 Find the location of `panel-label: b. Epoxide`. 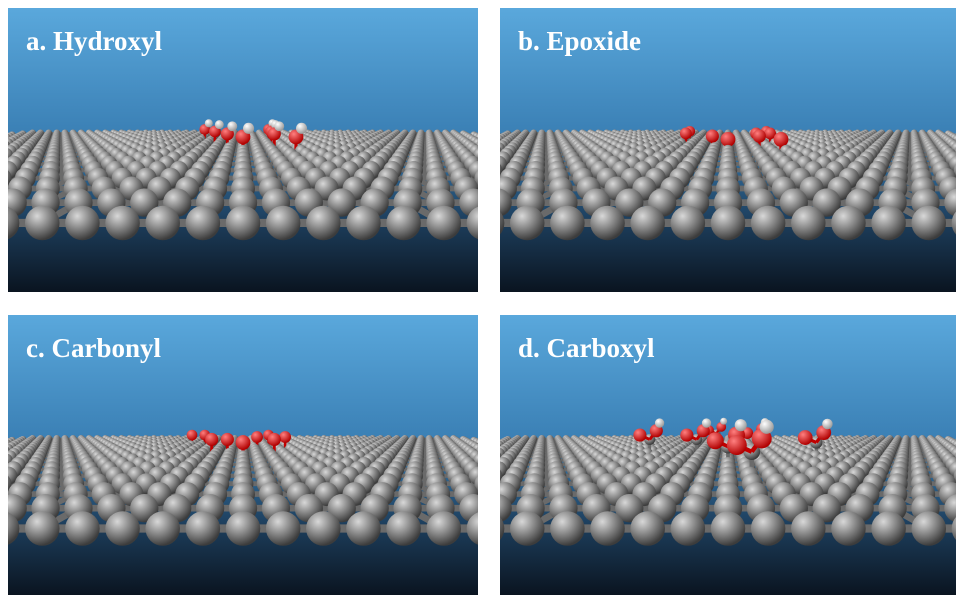

panel-label: b. Epoxide is located at coordinates (580, 41).